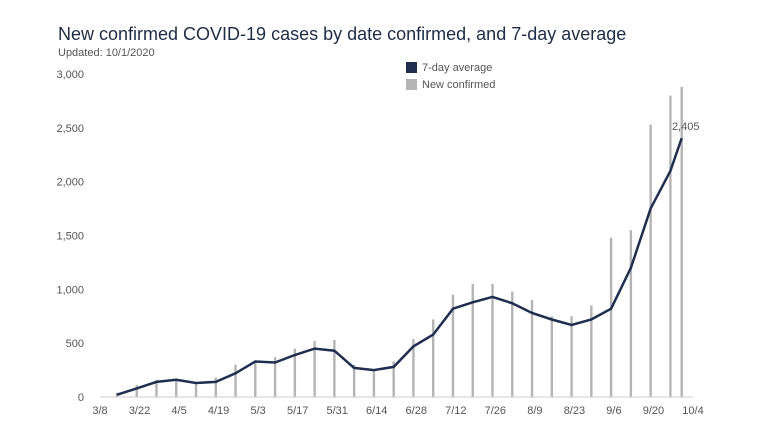 This screenshot has width=764, height=432. I want to click on x-tick-label: 10/4, so click(692, 411).